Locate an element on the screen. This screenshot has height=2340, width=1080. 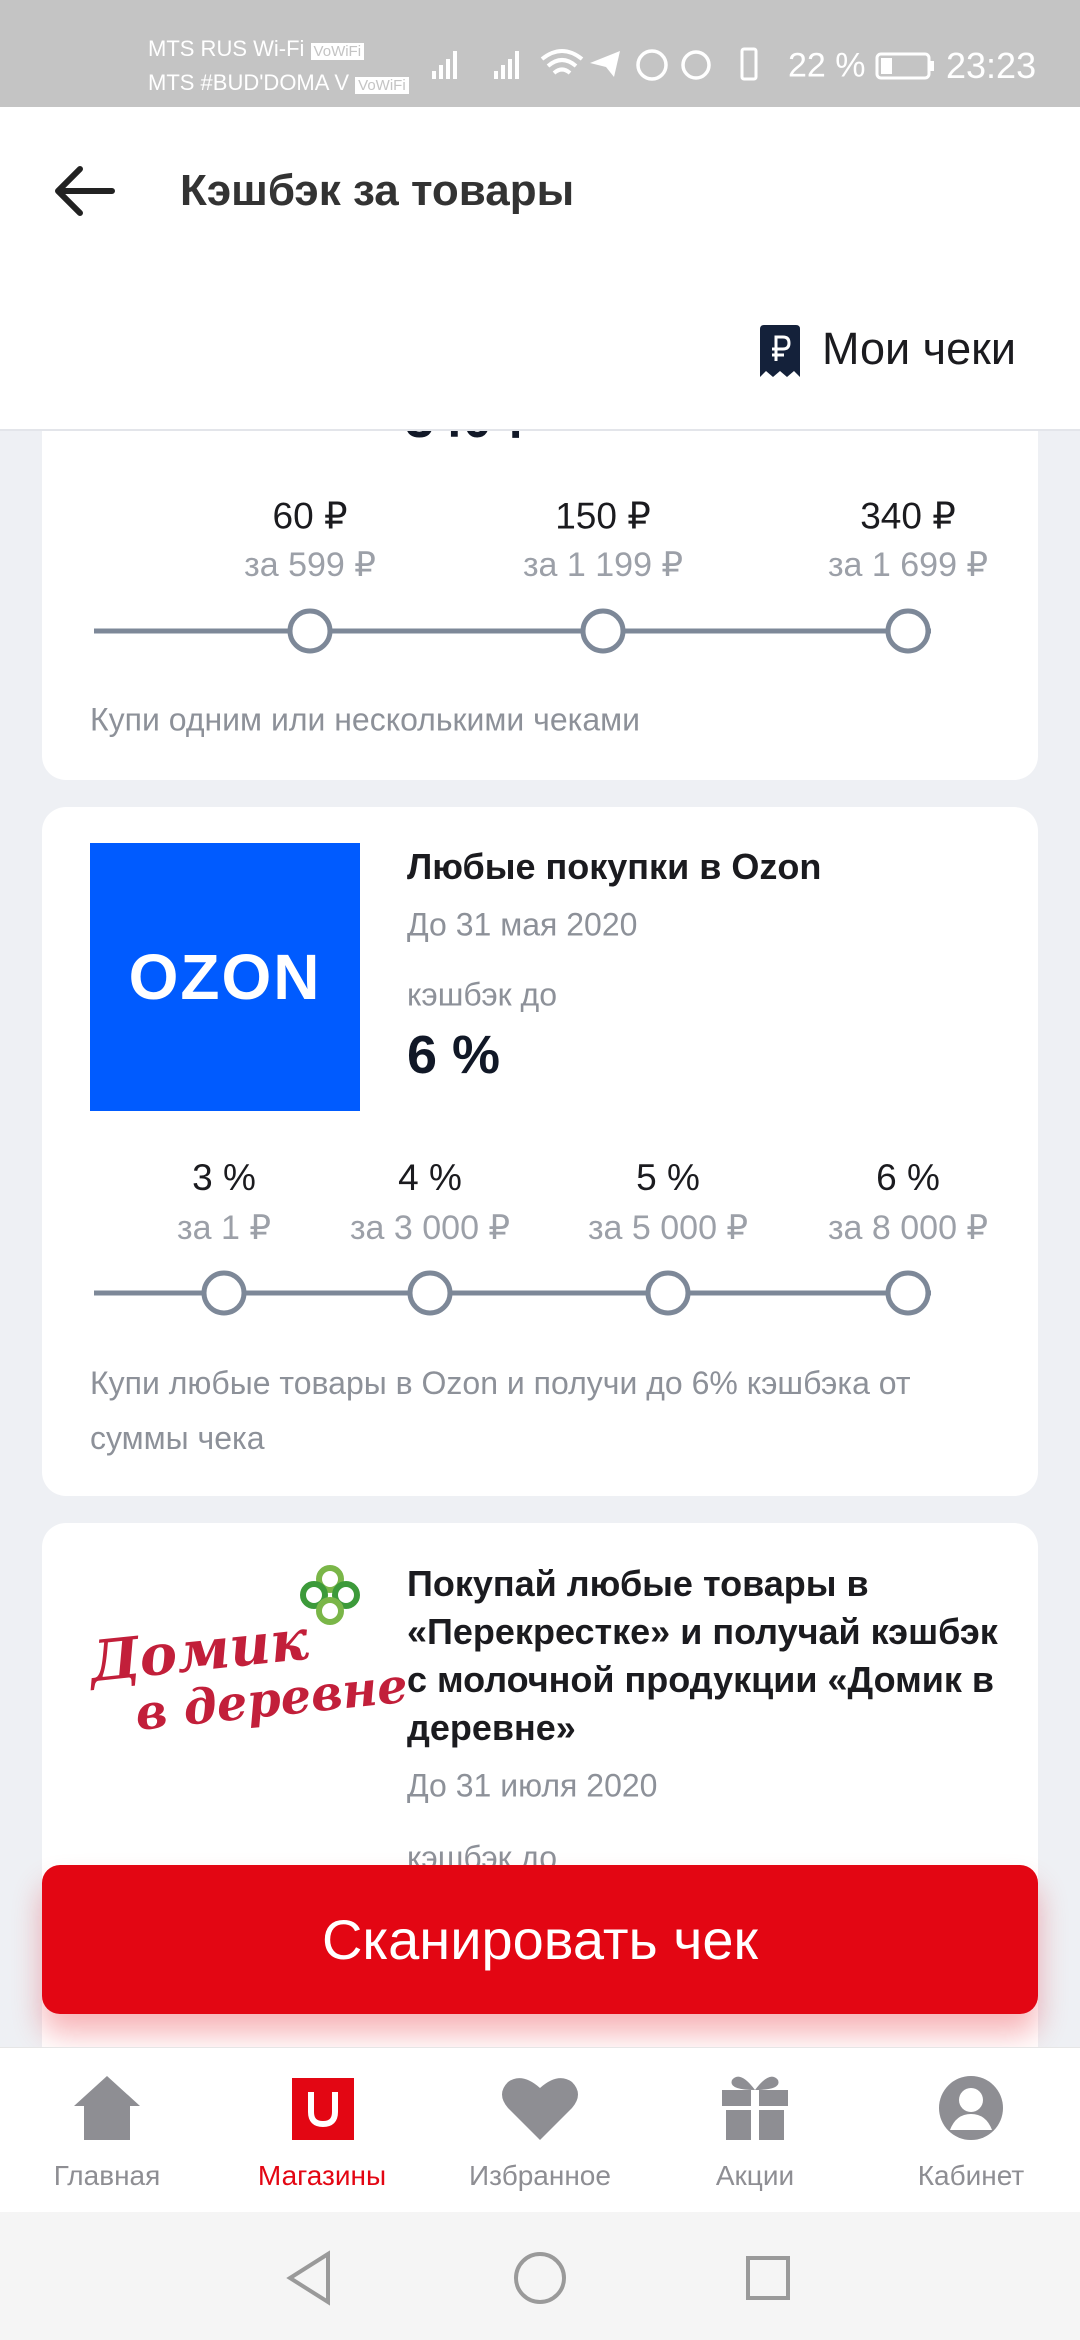
offer-deadline: До 31 июля 2020 is located at coordinates (532, 1785).